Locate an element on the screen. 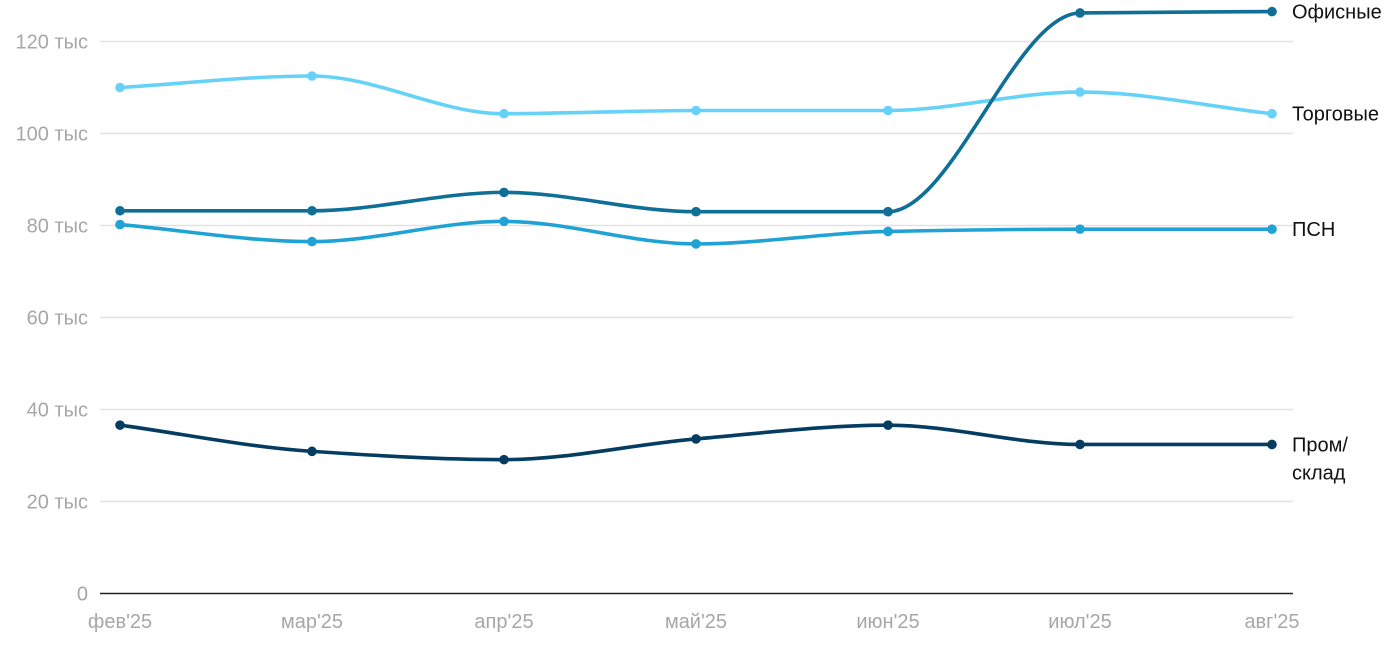  series-labels: Торговые Офисные ПСН Пром/склад is located at coordinates (1337, 243).